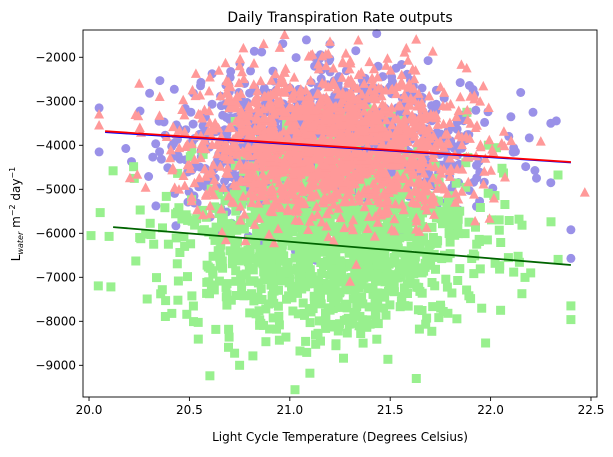 The width and height of the screenshot is (613, 457). Describe the element at coordinates (490, 410) in the screenshot. I see `x-tick-label: 22.0` at that location.